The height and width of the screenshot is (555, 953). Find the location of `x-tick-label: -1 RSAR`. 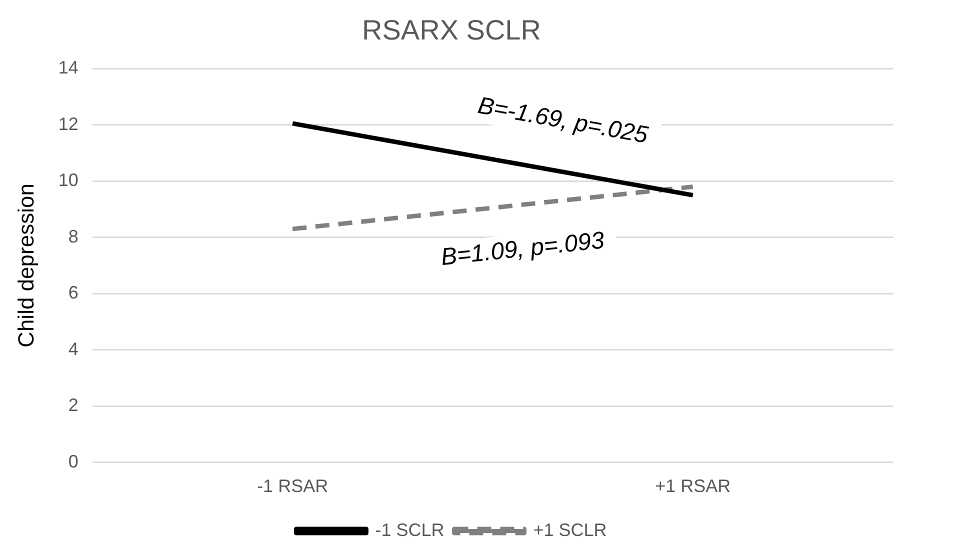

x-tick-label: -1 RSAR is located at coordinates (292, 486).